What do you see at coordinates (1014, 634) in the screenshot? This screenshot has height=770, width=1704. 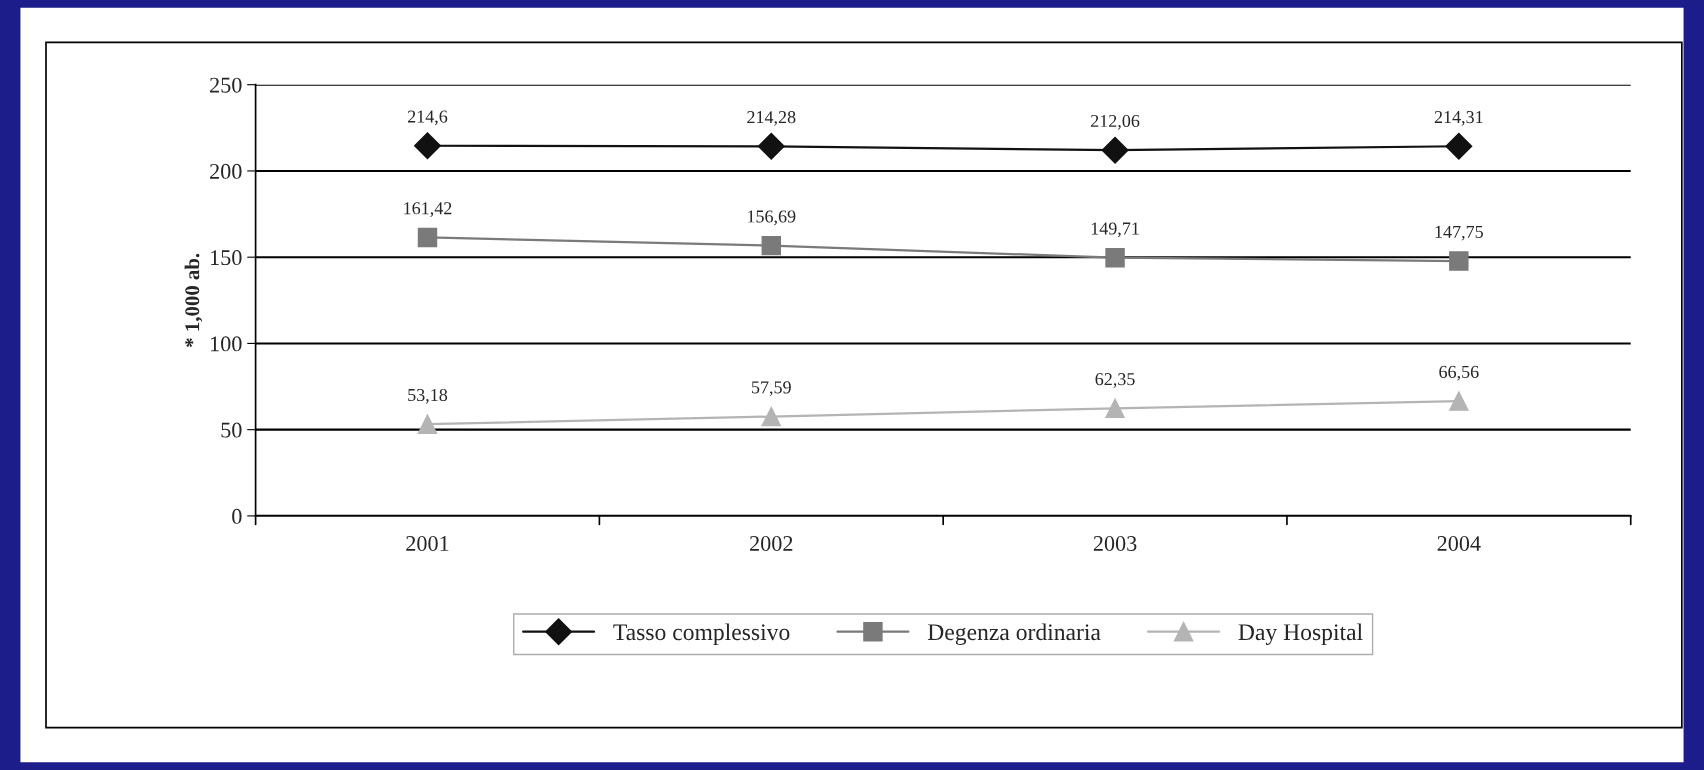 I see `legend-label: Degenza ordinaria` at bounding box center [1014, 634].